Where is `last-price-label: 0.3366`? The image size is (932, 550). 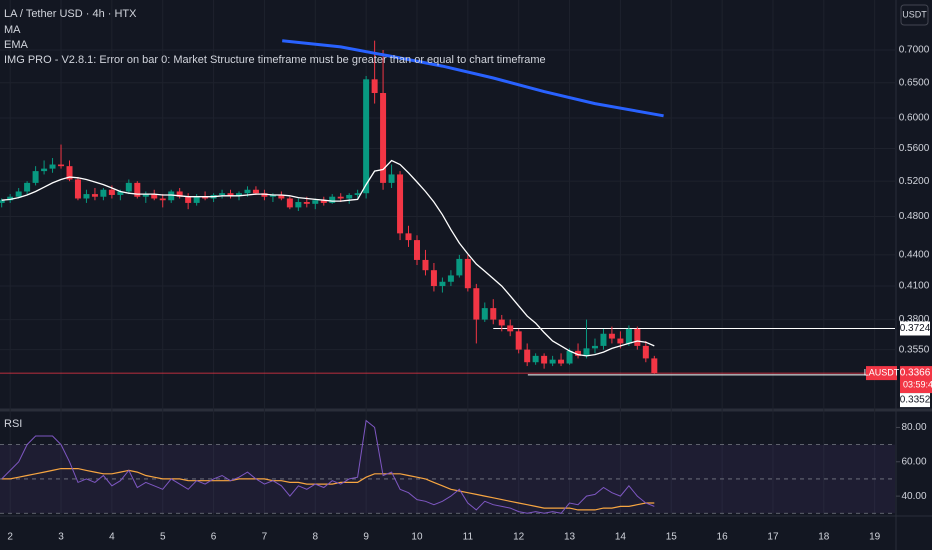
last-price-label: 0.3366 is located at coordinates (915, 373).